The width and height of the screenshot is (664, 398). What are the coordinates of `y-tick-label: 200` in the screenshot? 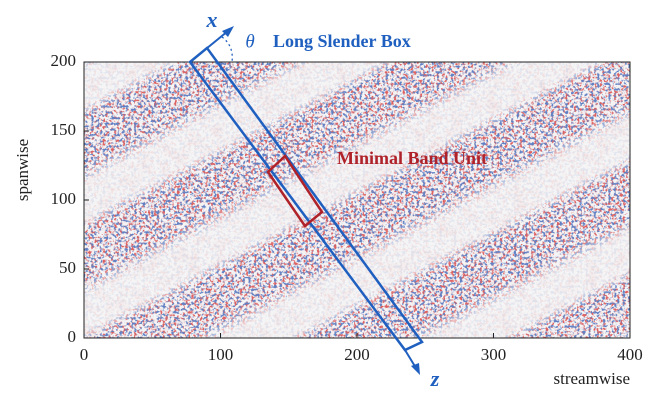 It's located at (64, 60).